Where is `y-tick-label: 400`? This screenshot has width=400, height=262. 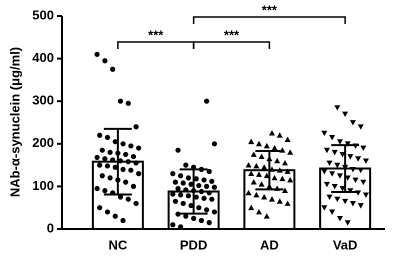
y-tick-label: 400 is located at coordinates (43, 57).